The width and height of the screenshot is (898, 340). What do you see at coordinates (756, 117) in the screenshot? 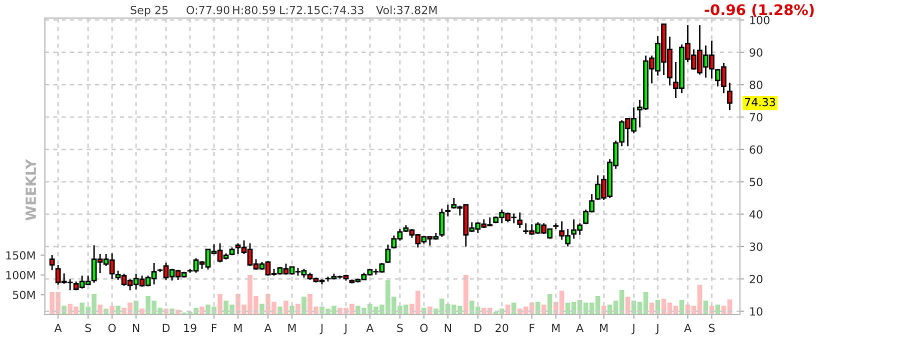
I see `y-tick-label: 70` at bounding box center [756, 117].